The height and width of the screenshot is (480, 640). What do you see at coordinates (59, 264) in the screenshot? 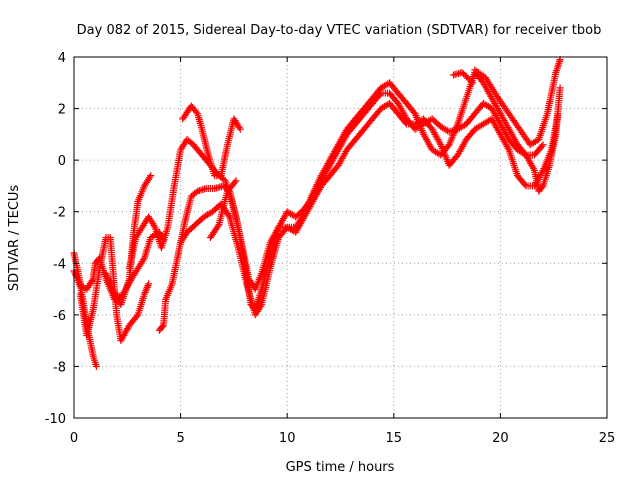
I see `y-tick-label: -4` at bounding box center [59, 264].